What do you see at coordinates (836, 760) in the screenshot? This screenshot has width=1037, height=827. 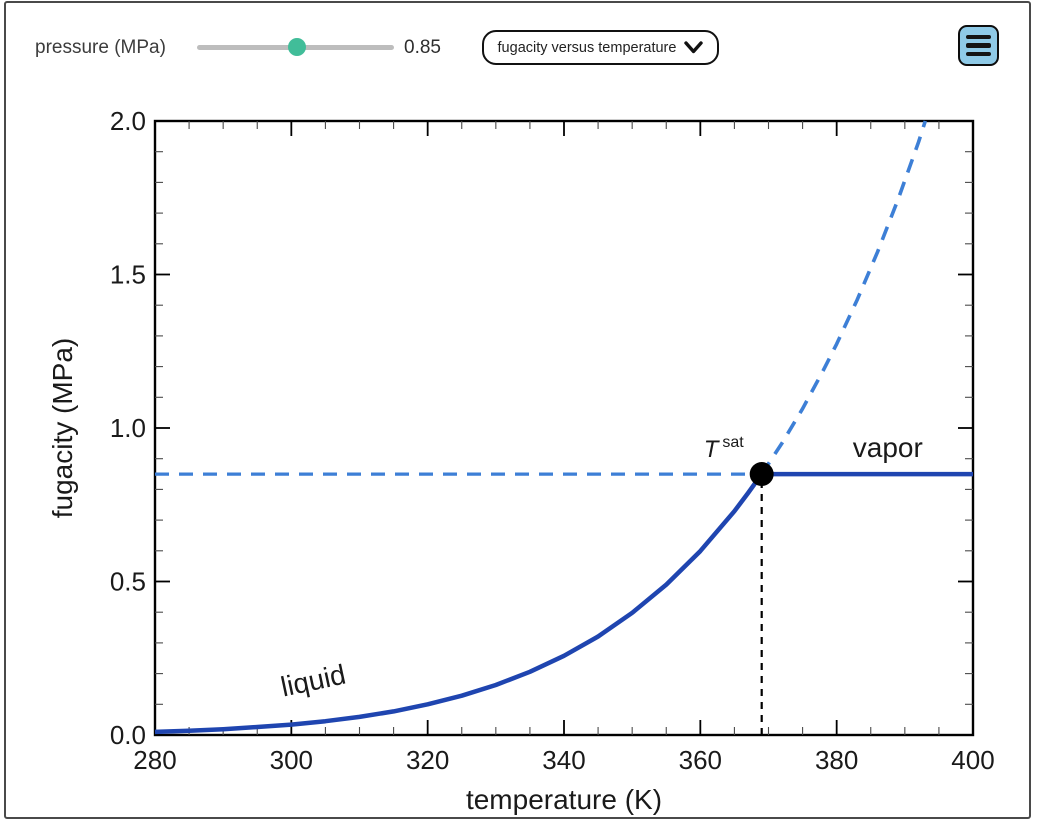 I see `x-tick-label: 380` at bounding box center [836, 760].